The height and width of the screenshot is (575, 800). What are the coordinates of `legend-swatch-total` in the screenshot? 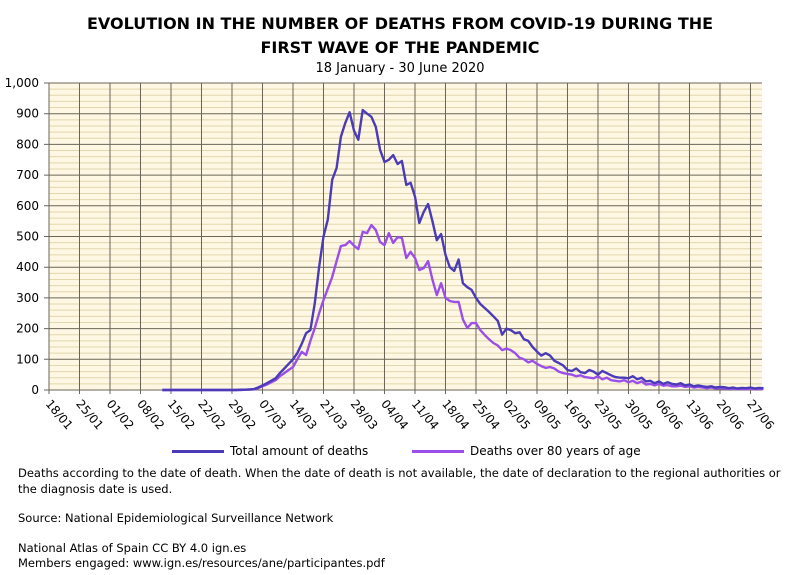 It's located at (198, 451).